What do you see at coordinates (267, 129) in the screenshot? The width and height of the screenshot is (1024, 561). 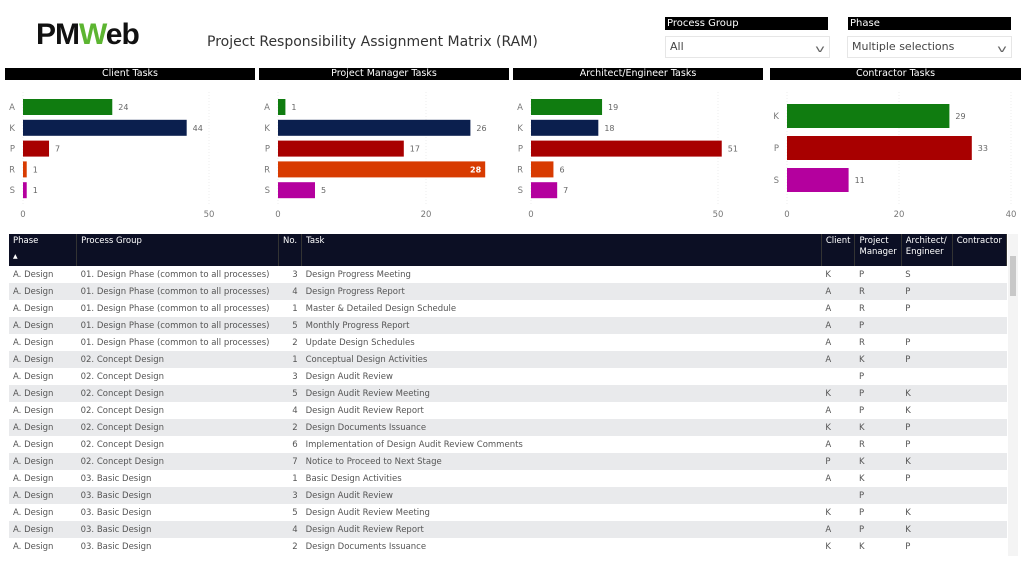 I see `category-label: K` at bounding box center [267, 129].